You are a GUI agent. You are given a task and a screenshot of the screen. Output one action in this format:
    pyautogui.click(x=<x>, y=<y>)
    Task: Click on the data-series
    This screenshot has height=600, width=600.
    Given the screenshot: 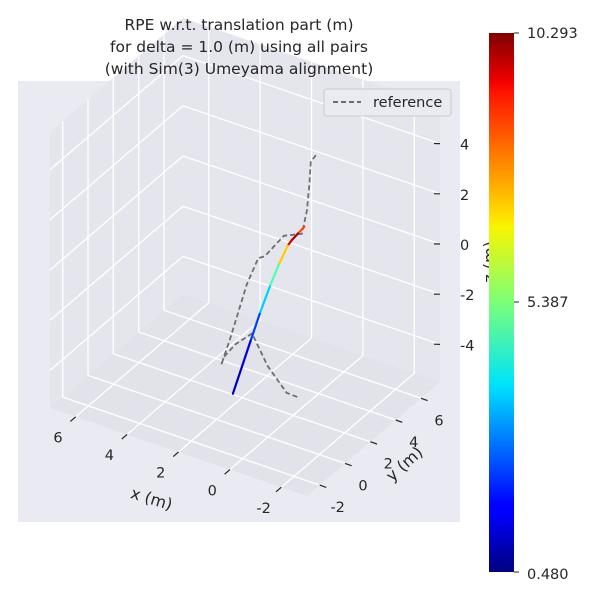 What is the action you would take?
    pyautogui.click(x=268, y=276)
    